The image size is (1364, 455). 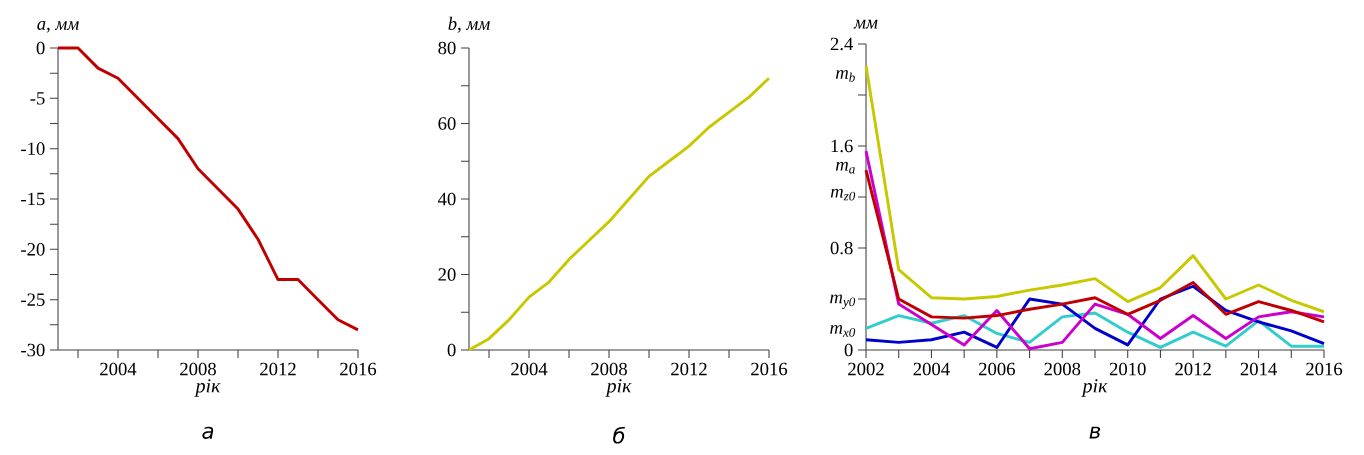 What do you see at coordinates (997, 369) in the screenshot?
I see `x-tick-label: 2006` at bounding box center [997, 369].